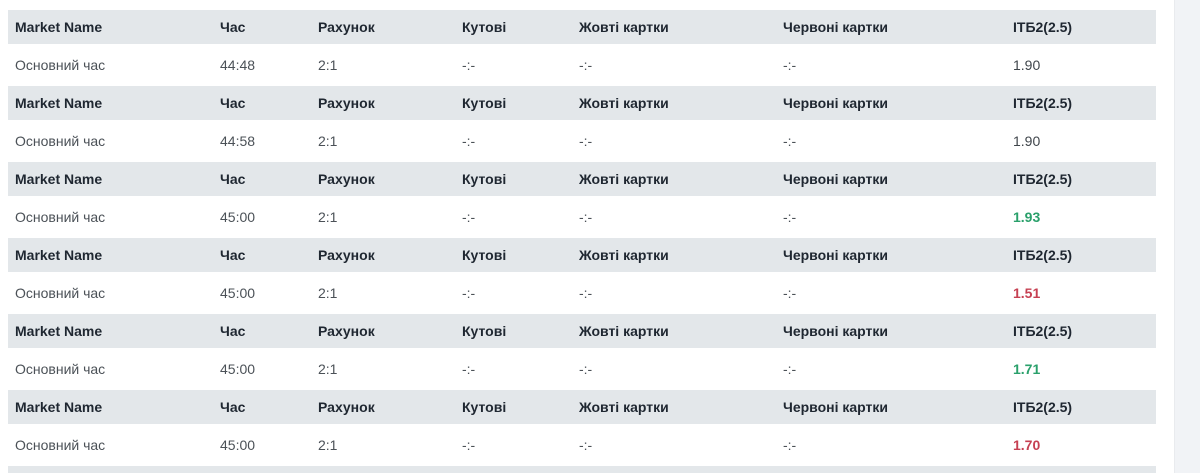 The width and height of the screenshot is (1200, 473). I want to click on market-data-row: Основний час 45:00 2:1 -:- -:- -:- 1.51, so click(582, 293).